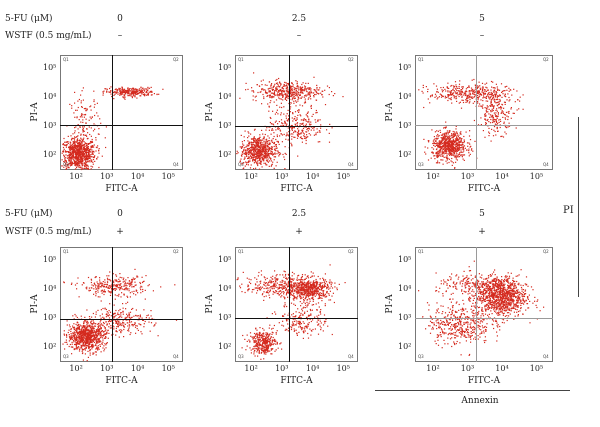 The width and height of the screenshot is (600, 427). What do you see at coordinates (482, 214) in the screenshot?
I see `bottom-col-2: 5` at bounding box center [482, 214].